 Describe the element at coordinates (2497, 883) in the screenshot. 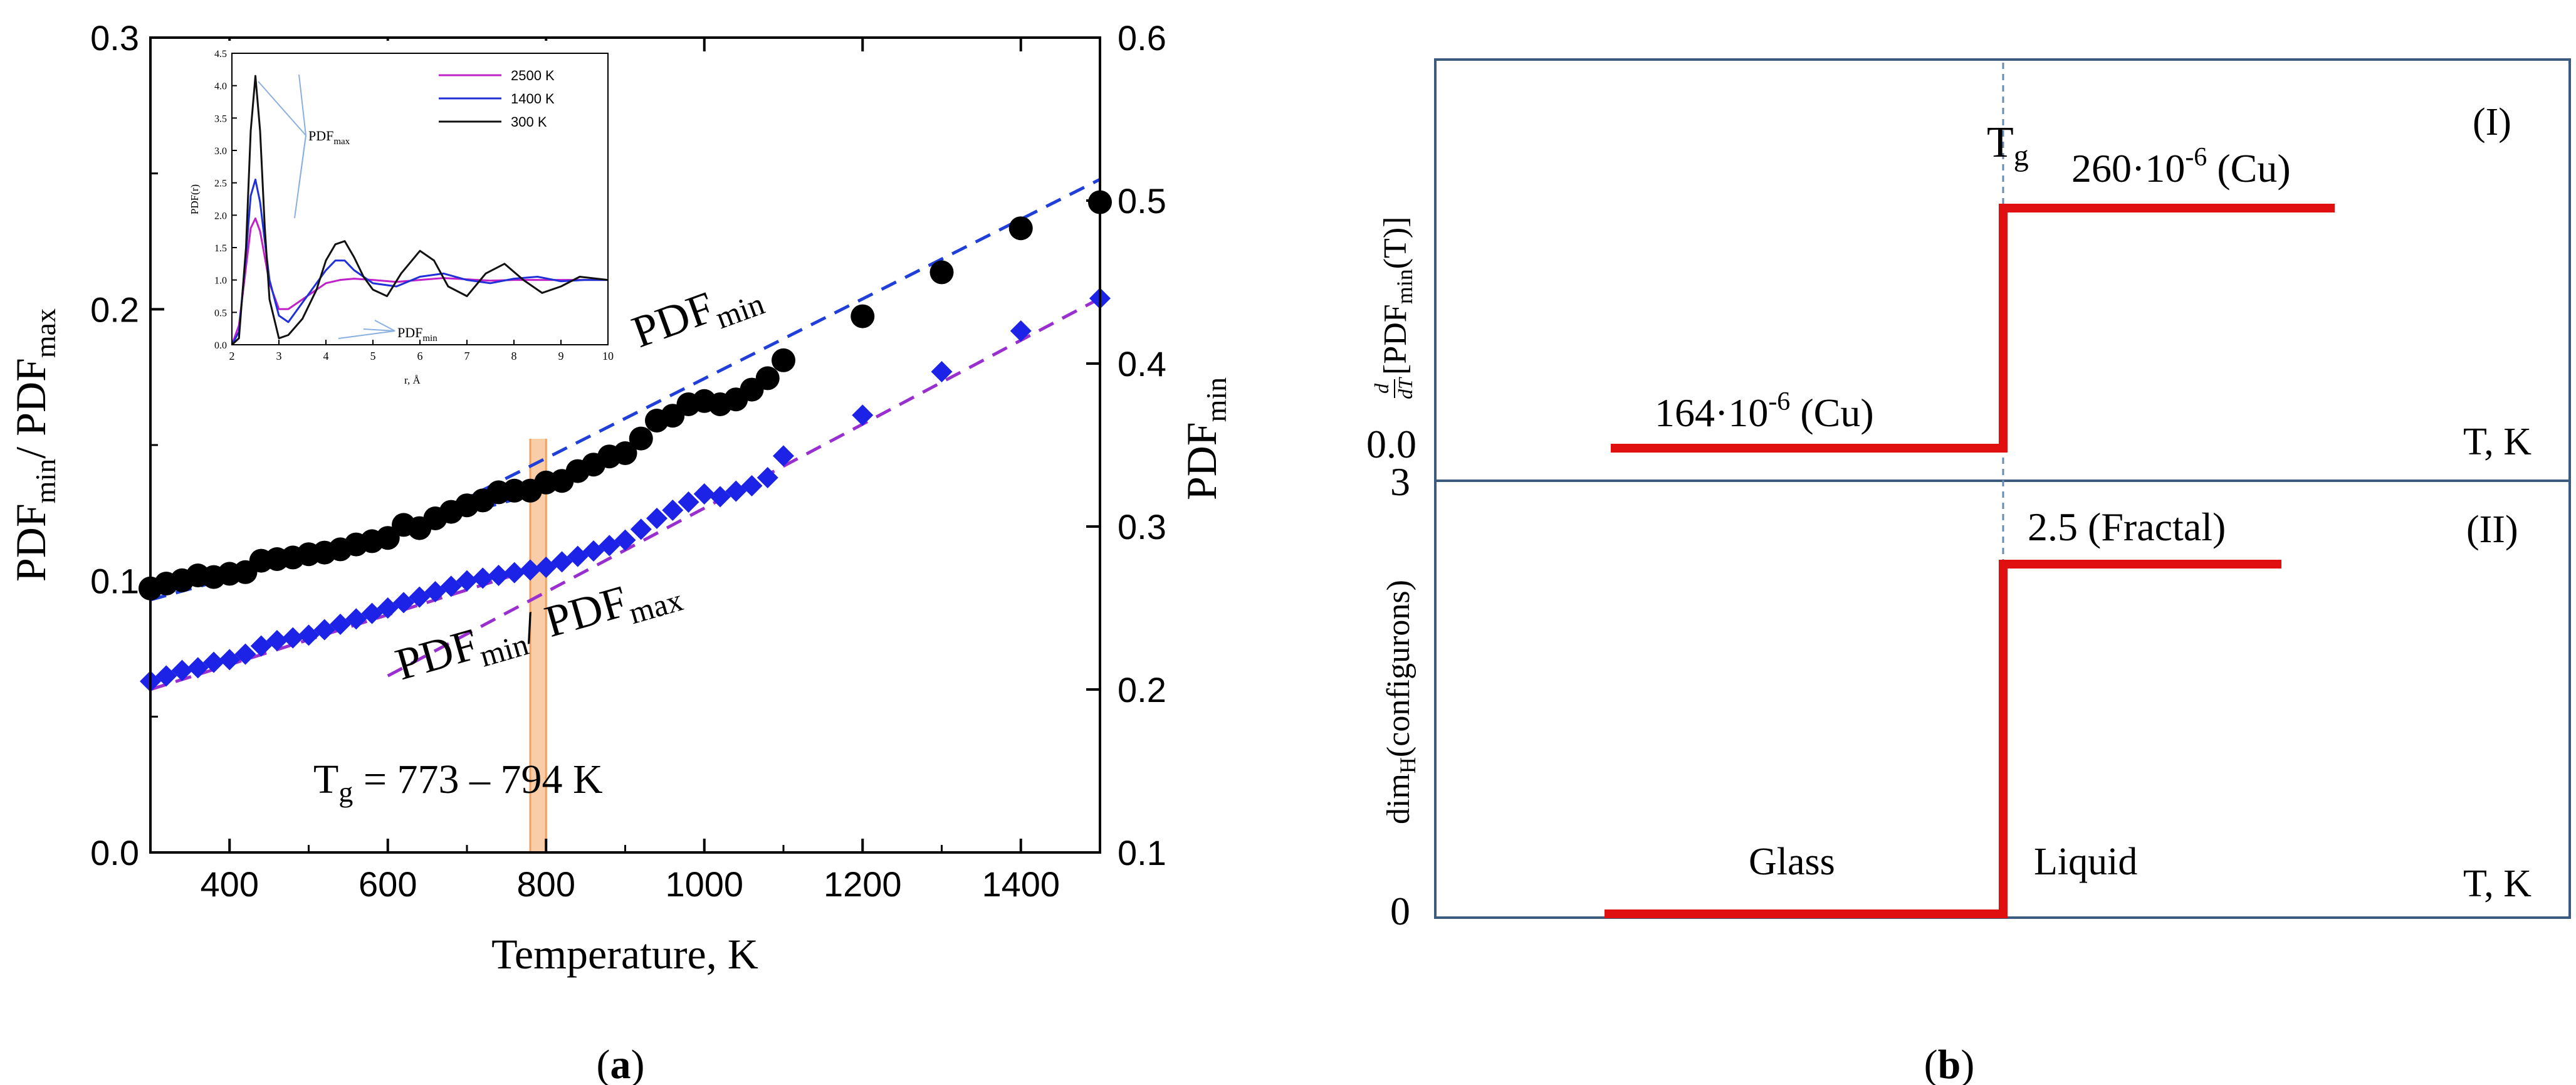

I see `panel-II-x-label: T, K` at that location.